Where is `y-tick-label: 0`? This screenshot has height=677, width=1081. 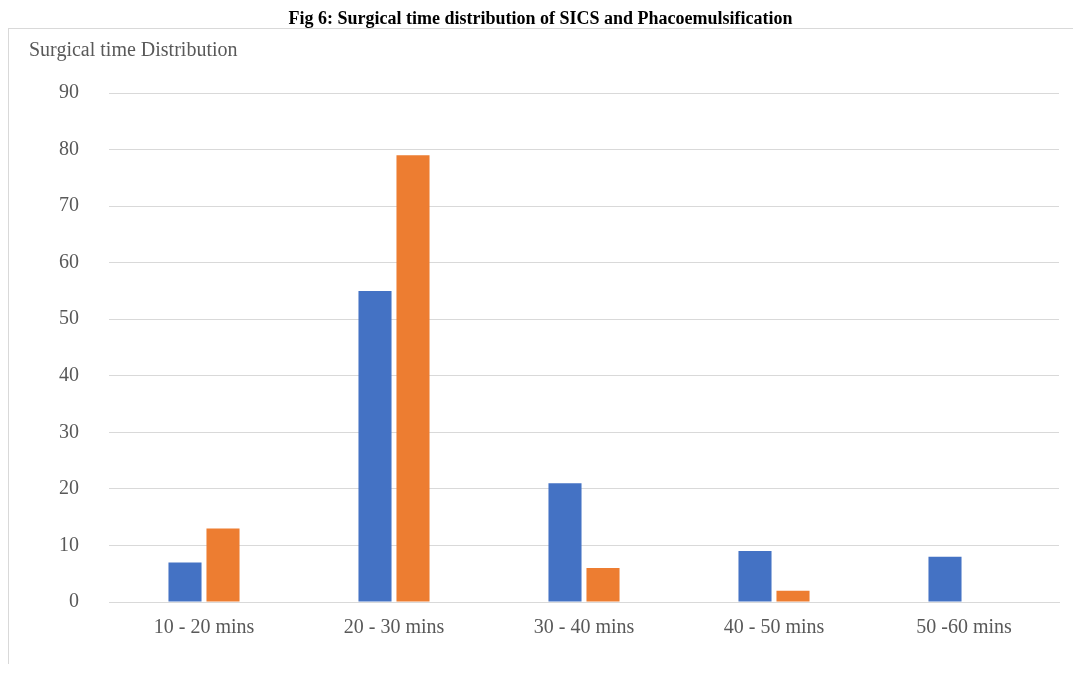
y-tick-label: 0 is located at coordinates (74, 600).